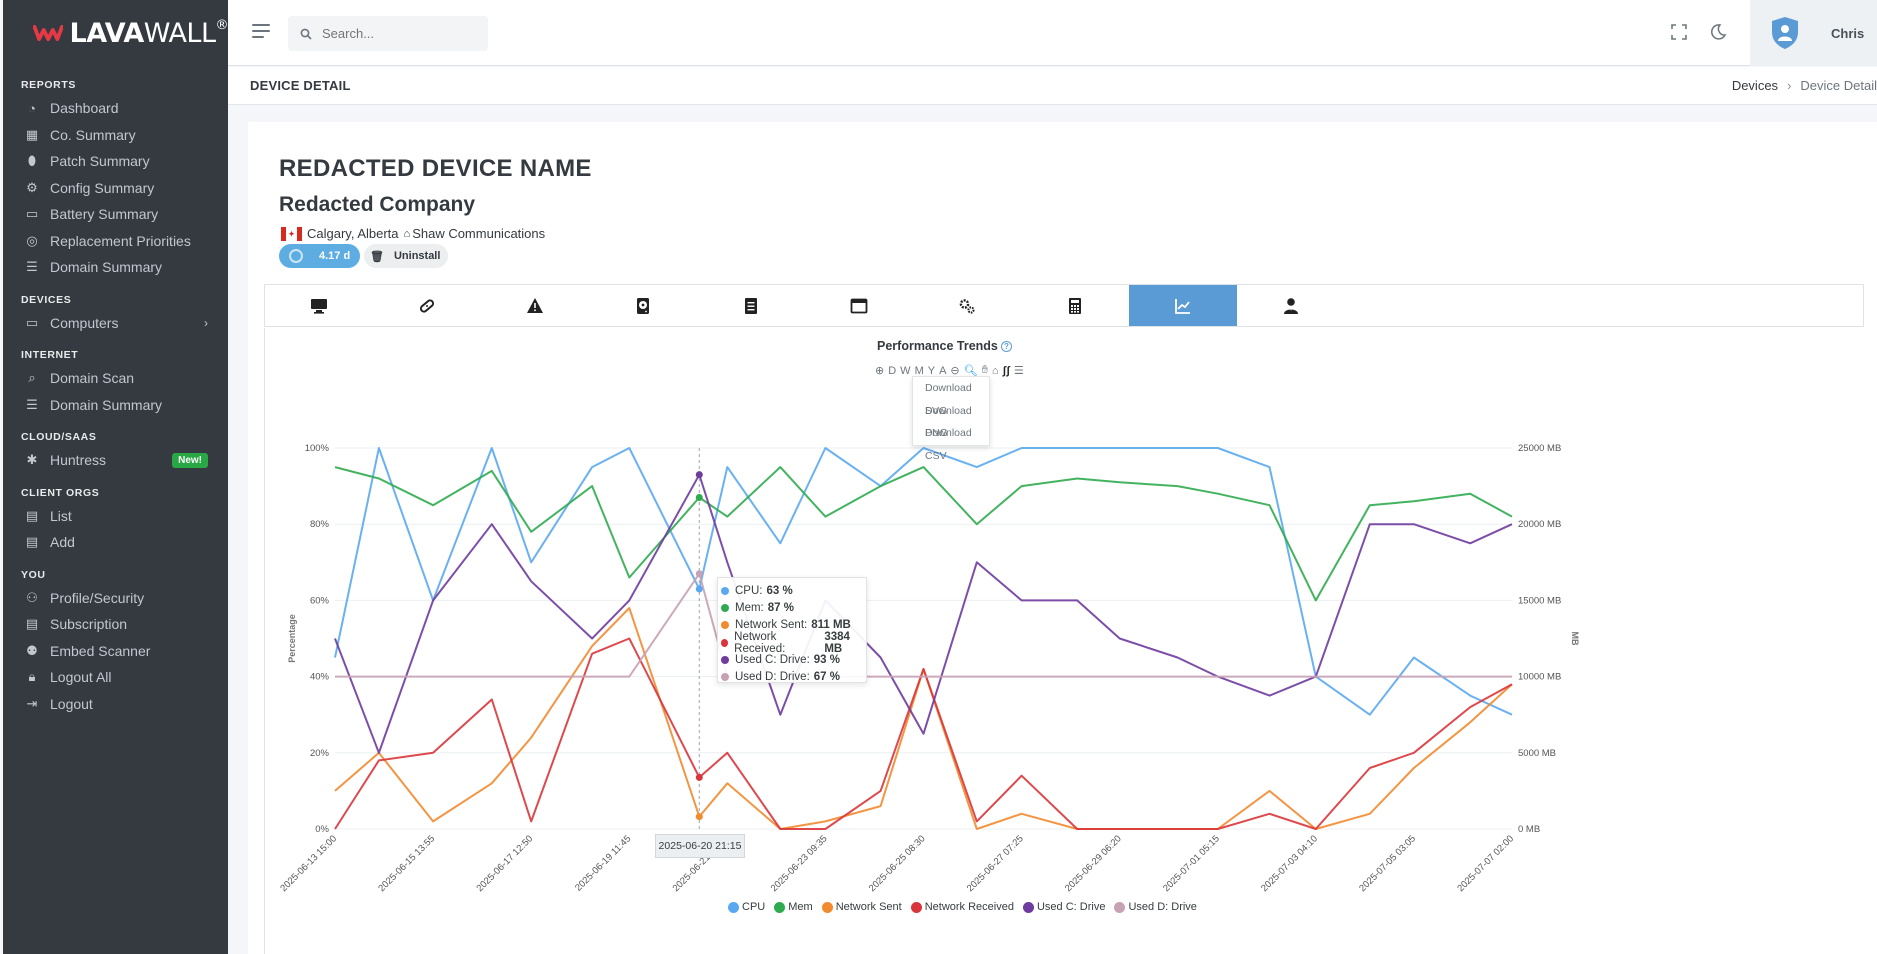  I want to click on tab-calculator, so click(1075, 305).